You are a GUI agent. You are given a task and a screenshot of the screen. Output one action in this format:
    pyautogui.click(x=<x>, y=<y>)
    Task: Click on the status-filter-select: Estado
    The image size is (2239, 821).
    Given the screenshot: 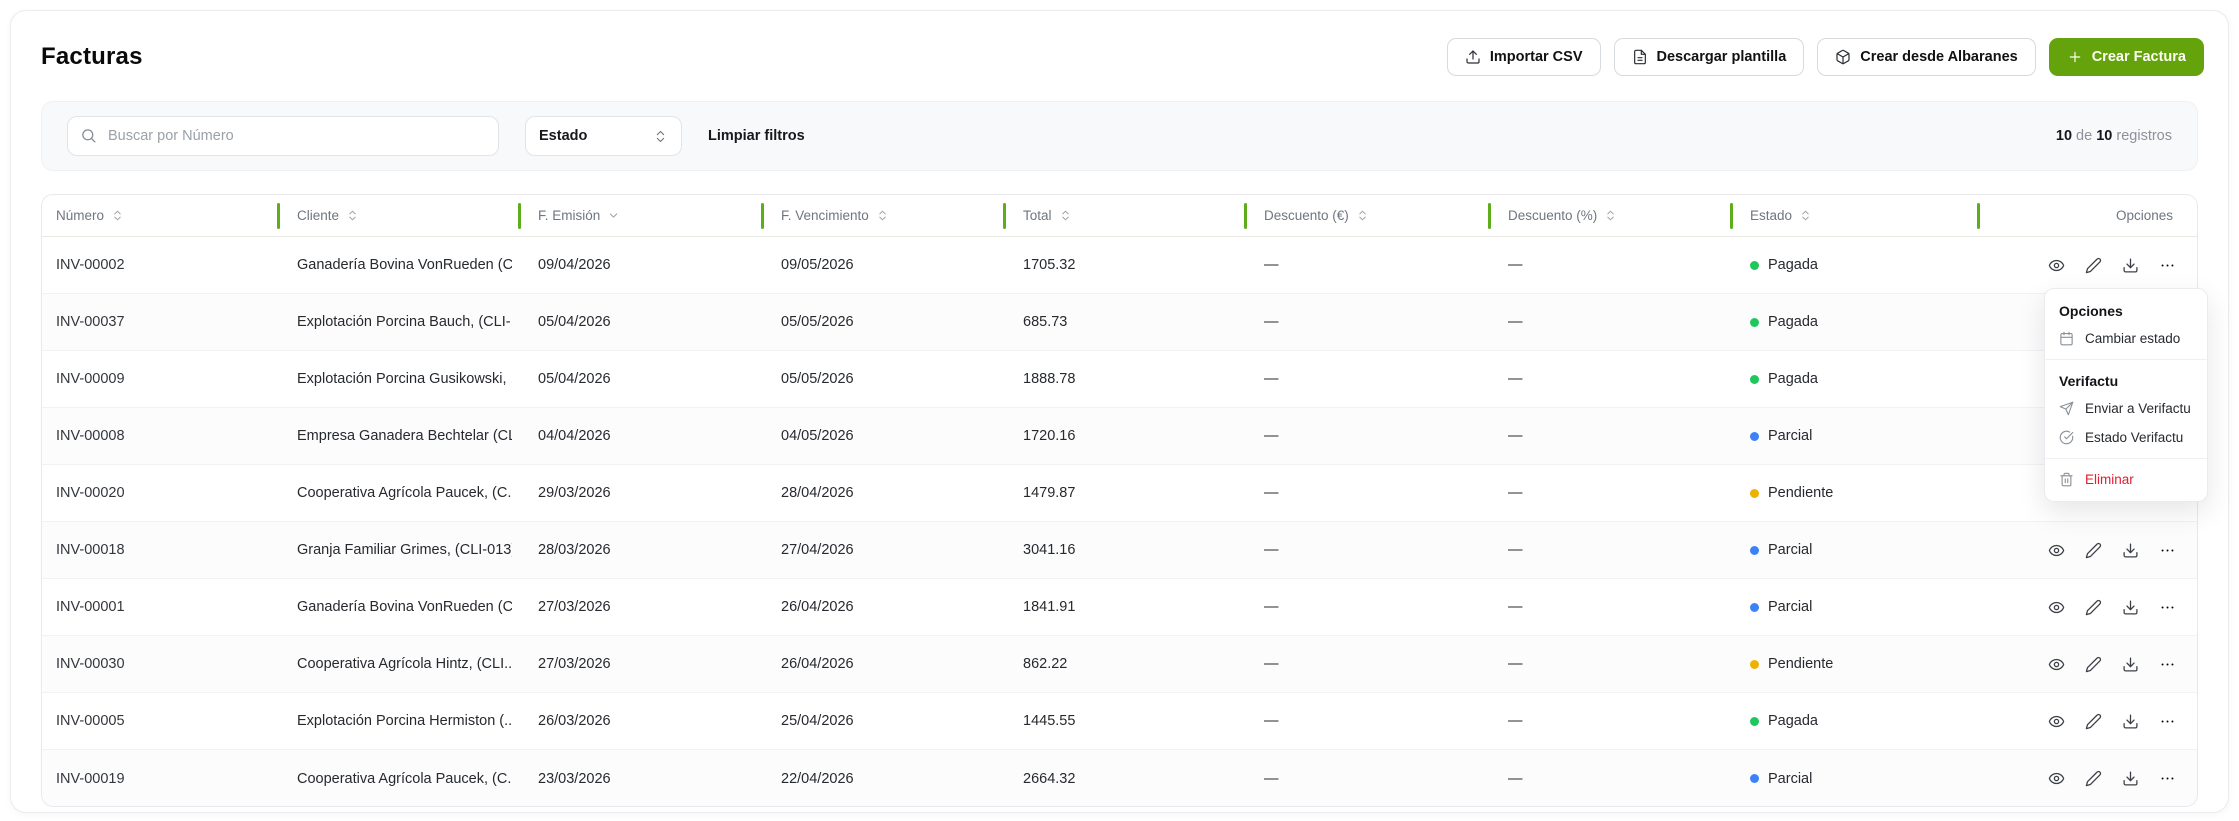 What is the action you would take?
    pyautogui.click(x=603, y=136)
    